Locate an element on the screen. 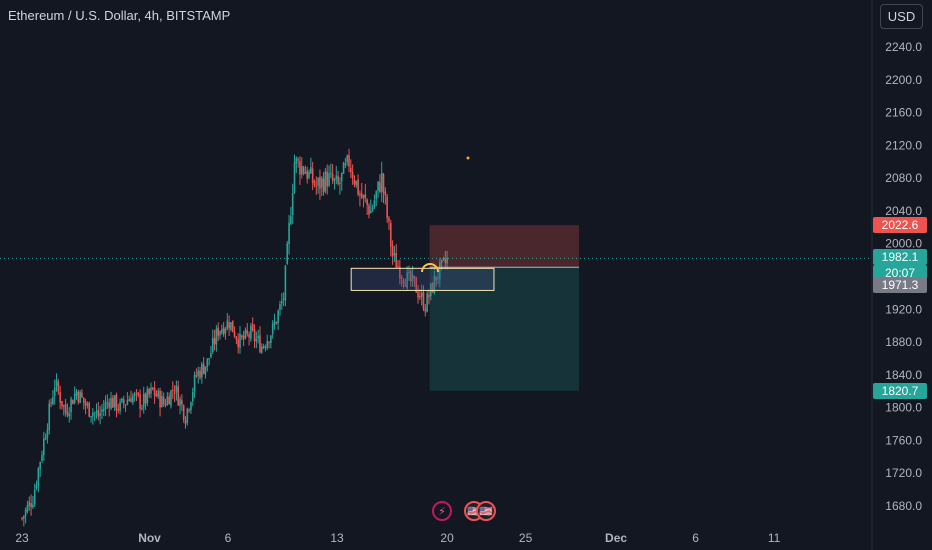 The height and width of the screenshot is (550, 932). currency-button: USD is located at coordinates (901, 16).